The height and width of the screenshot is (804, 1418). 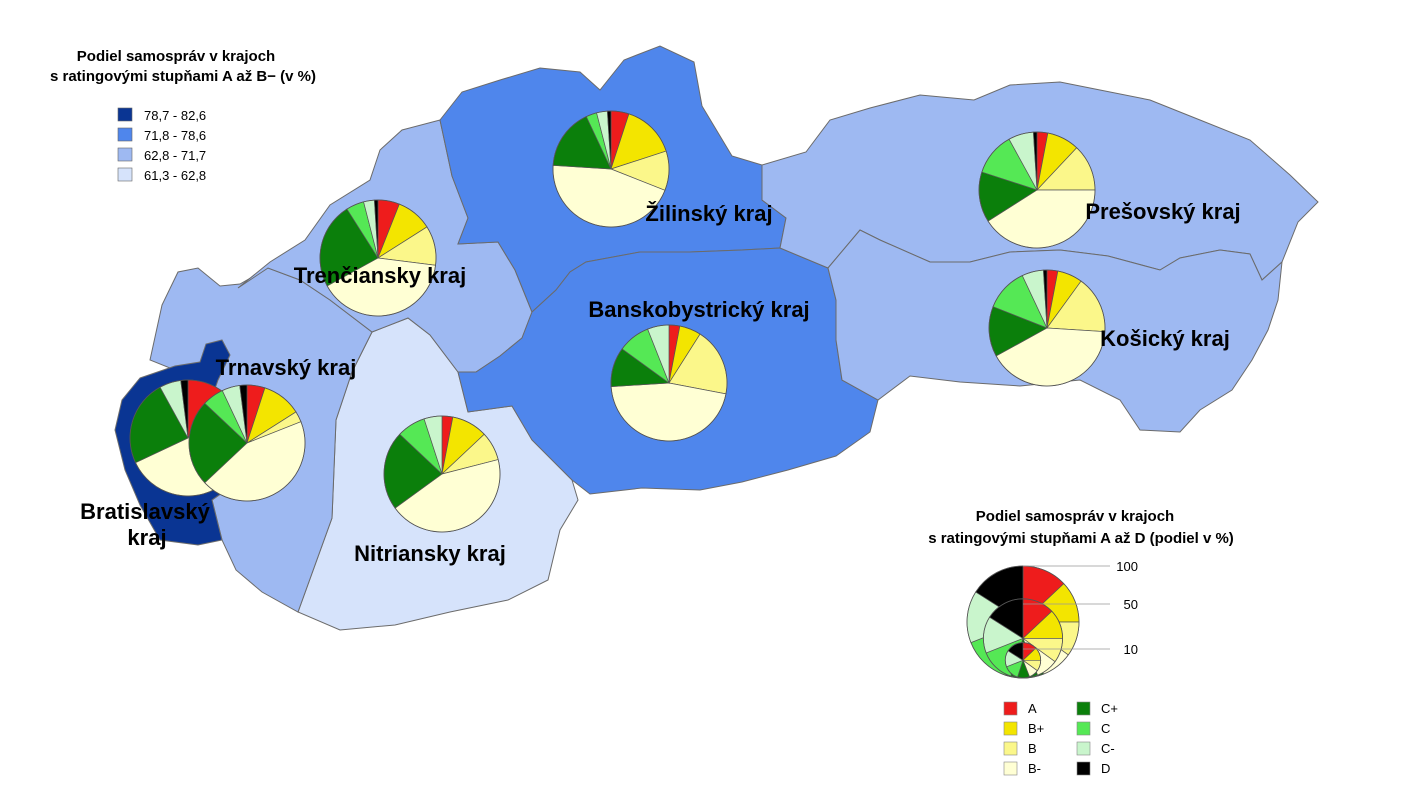 What do you see at coordinates (380, 275) in the screenshot?
I see `label-trenciansky: Trenčiansky kraj` at bounding box center [380, 275].